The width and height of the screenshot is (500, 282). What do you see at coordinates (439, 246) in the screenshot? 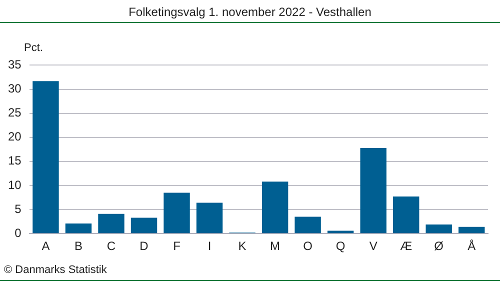
I see `x-tick-label: Ø` at bounding box center [439, 246].